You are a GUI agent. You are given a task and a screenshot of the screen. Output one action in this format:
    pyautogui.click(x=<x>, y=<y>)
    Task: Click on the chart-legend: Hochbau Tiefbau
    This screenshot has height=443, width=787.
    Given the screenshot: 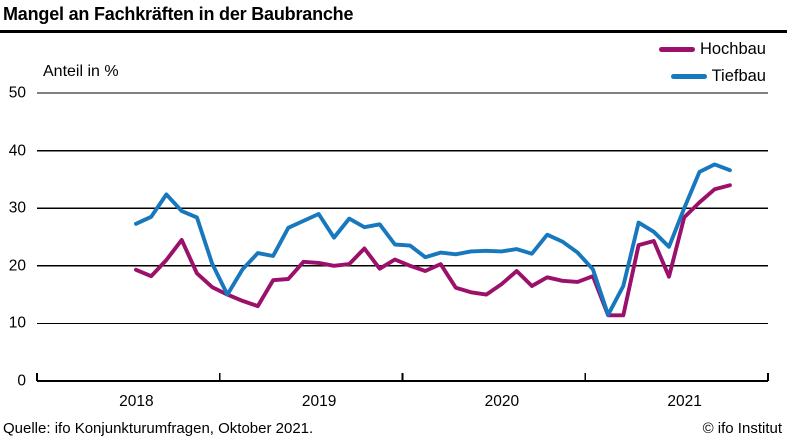 What is the action you would take?
    pyautogui.click(x=712, y=63)
    